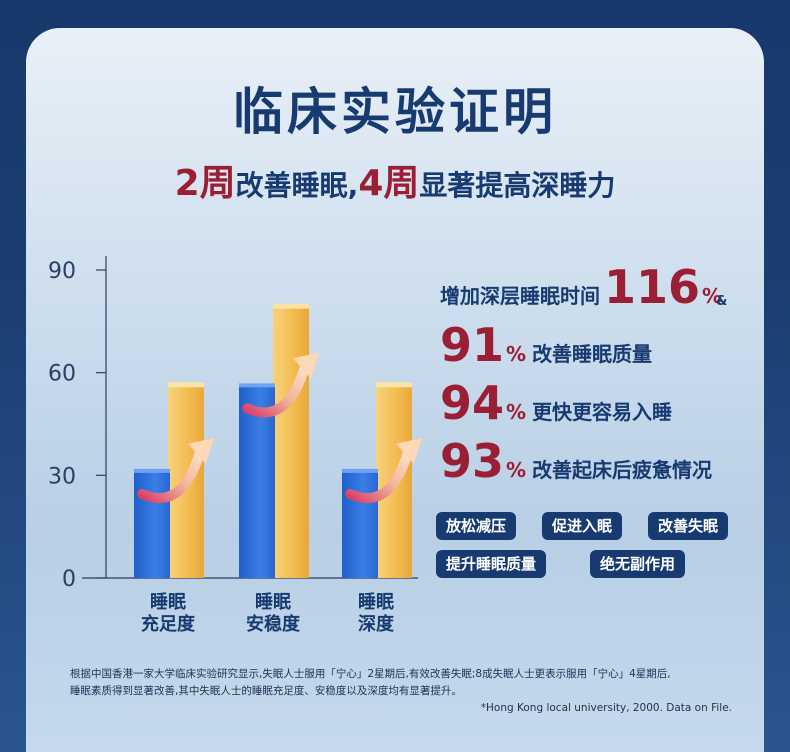 The image size is (790, 752). Describe the element at coordinates (622, 470) in the screenshot. I see `stat-item-text: 改善起床后疲惫情况` at that location.